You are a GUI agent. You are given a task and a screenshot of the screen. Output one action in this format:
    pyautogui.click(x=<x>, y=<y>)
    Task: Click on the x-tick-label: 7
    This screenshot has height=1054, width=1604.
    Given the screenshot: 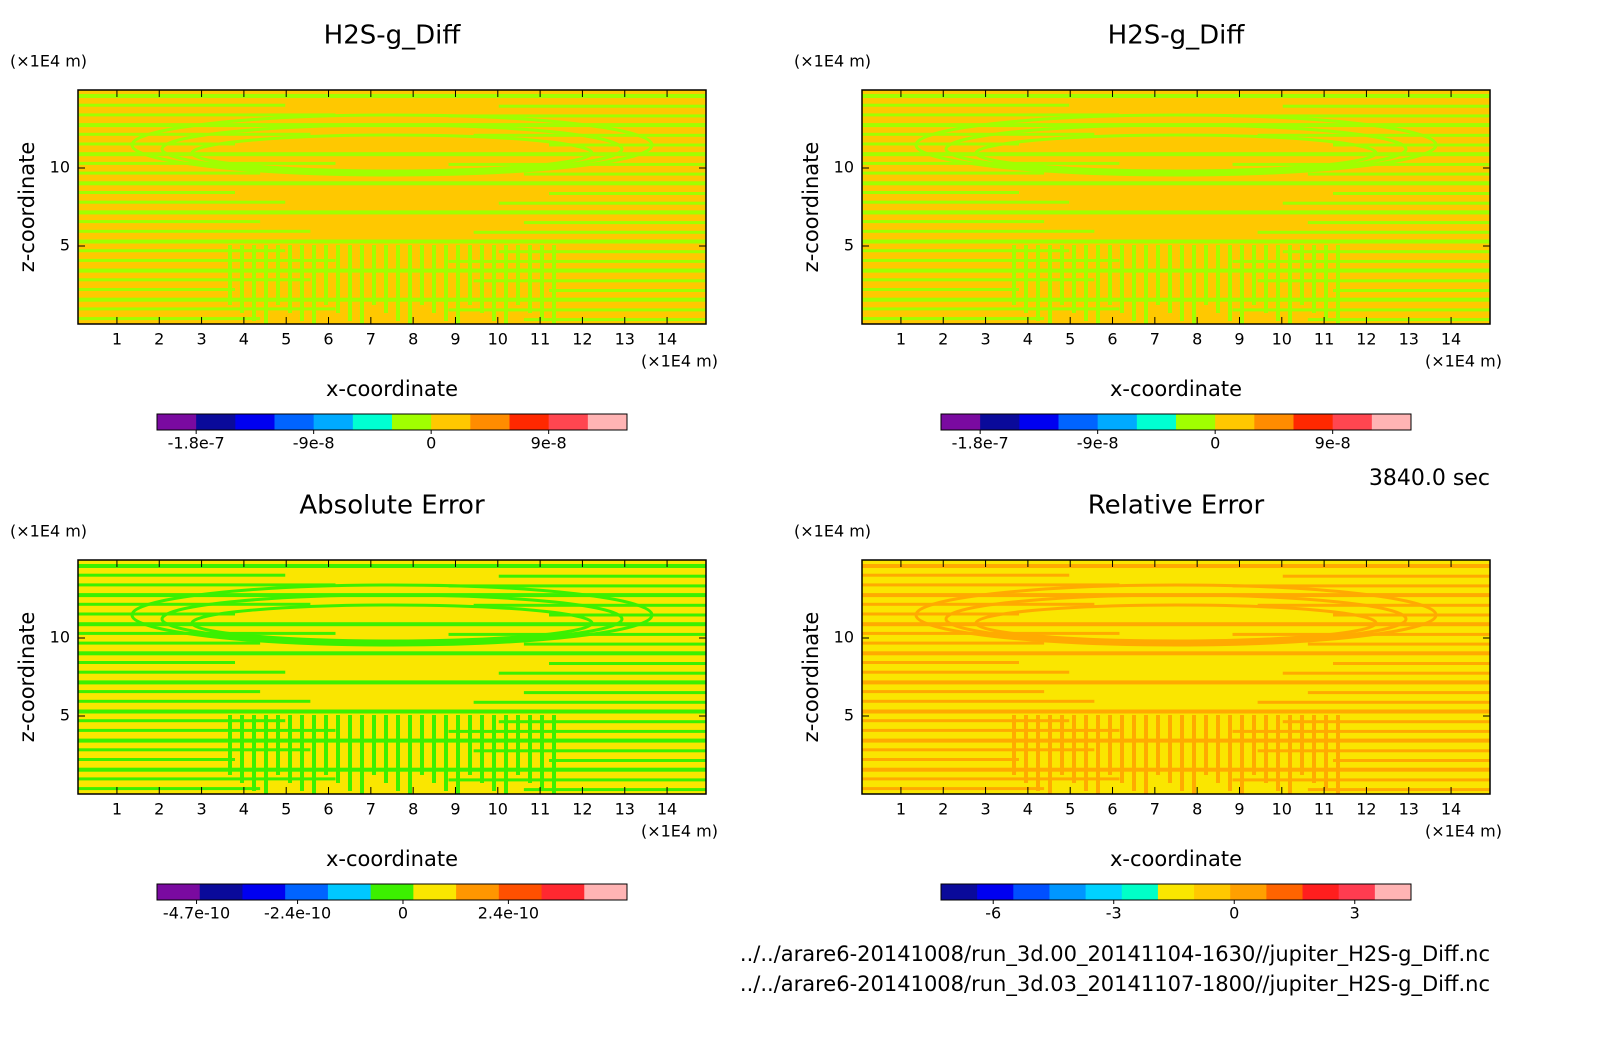 What is the action you would take?
    pyautogui.click(x=1155, y=809)
    